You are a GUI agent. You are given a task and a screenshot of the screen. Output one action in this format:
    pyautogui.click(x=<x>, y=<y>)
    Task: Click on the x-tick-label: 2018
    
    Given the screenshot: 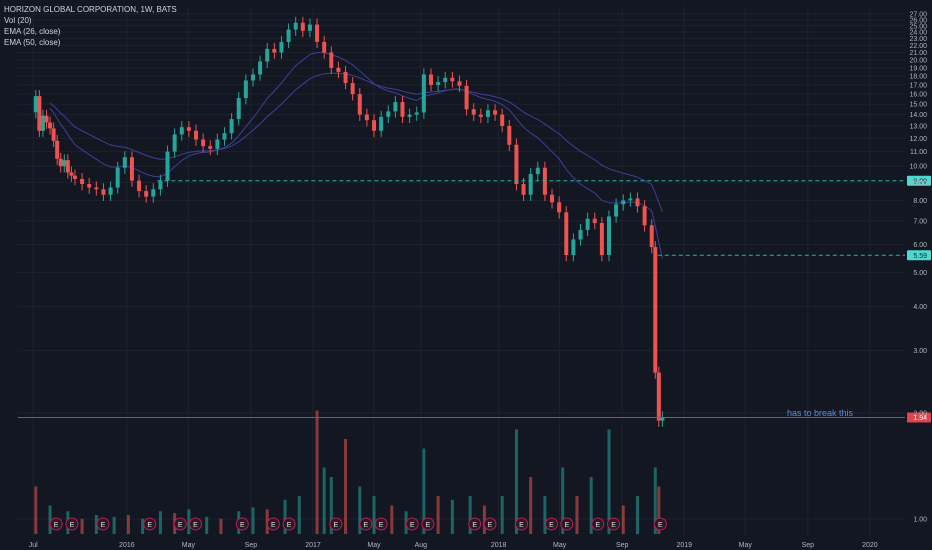 What is the action you would take?
    pyautogui.click(x=499, y=545)
    